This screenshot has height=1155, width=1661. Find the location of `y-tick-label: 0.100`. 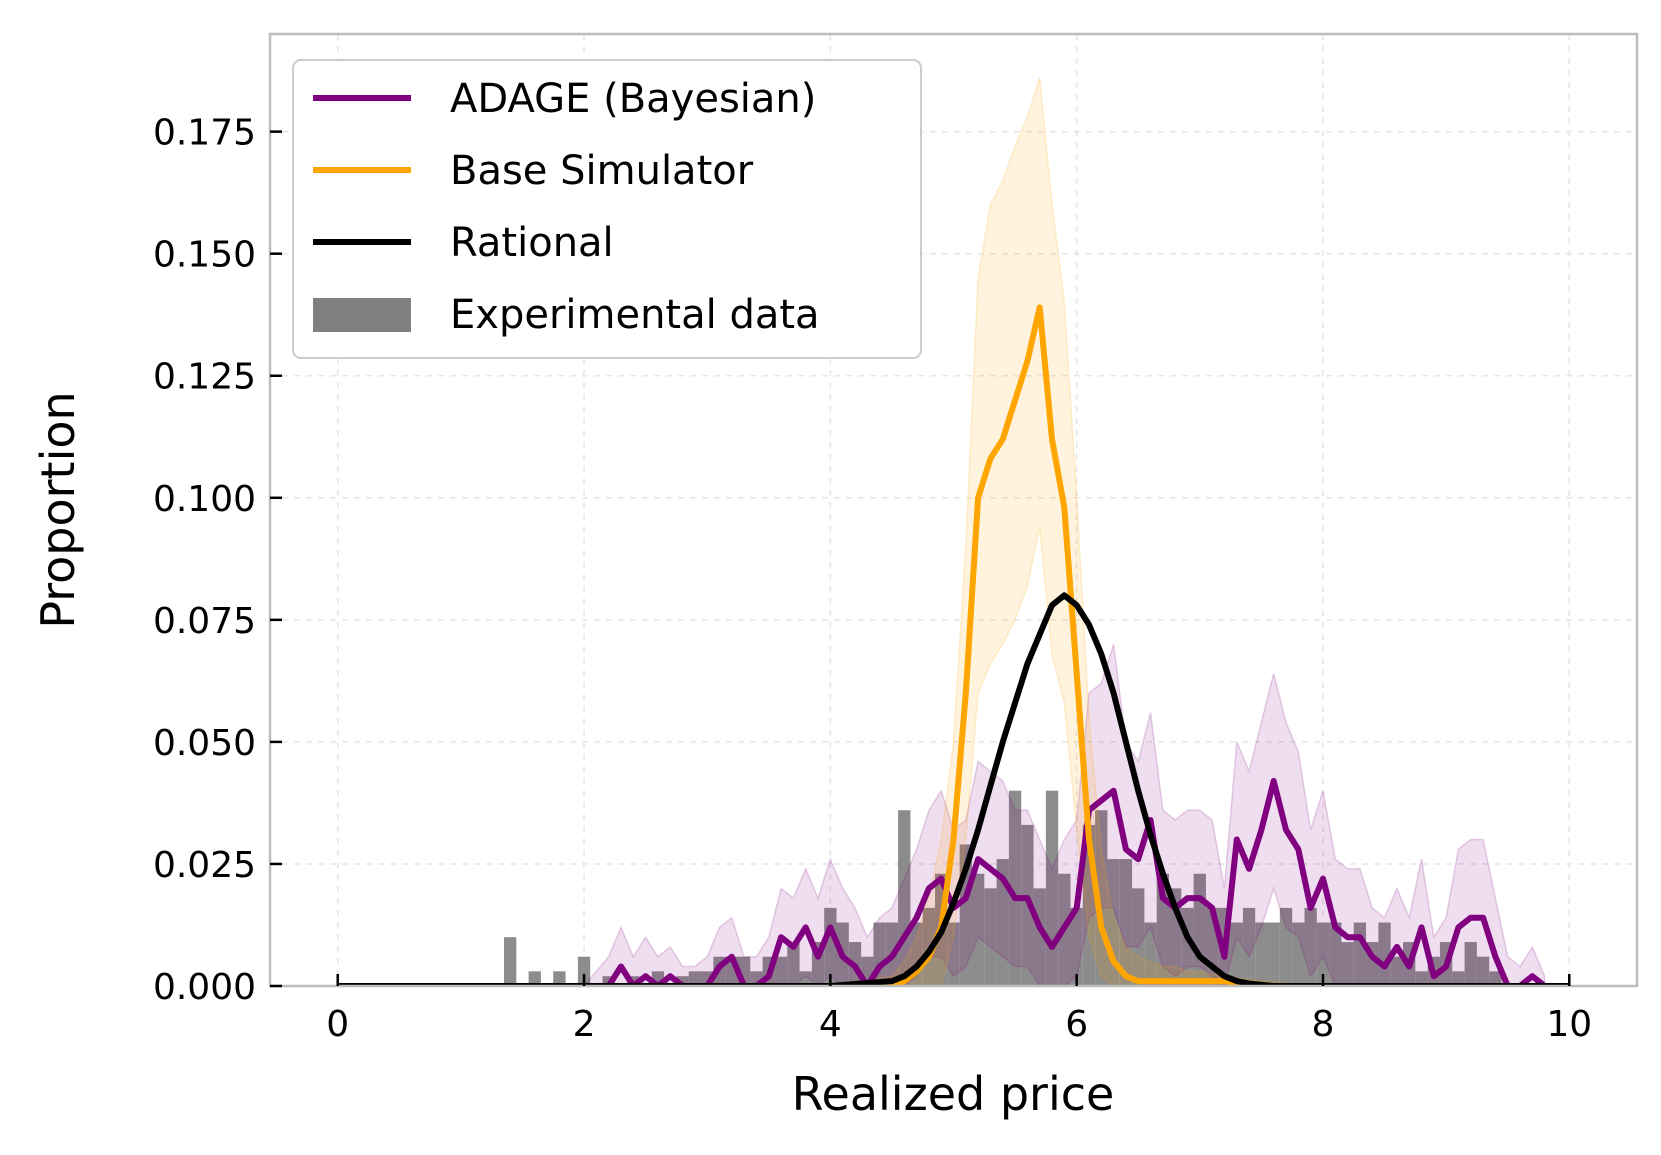

y-tick-label: 0.100 is located at coordinates (204, 499).